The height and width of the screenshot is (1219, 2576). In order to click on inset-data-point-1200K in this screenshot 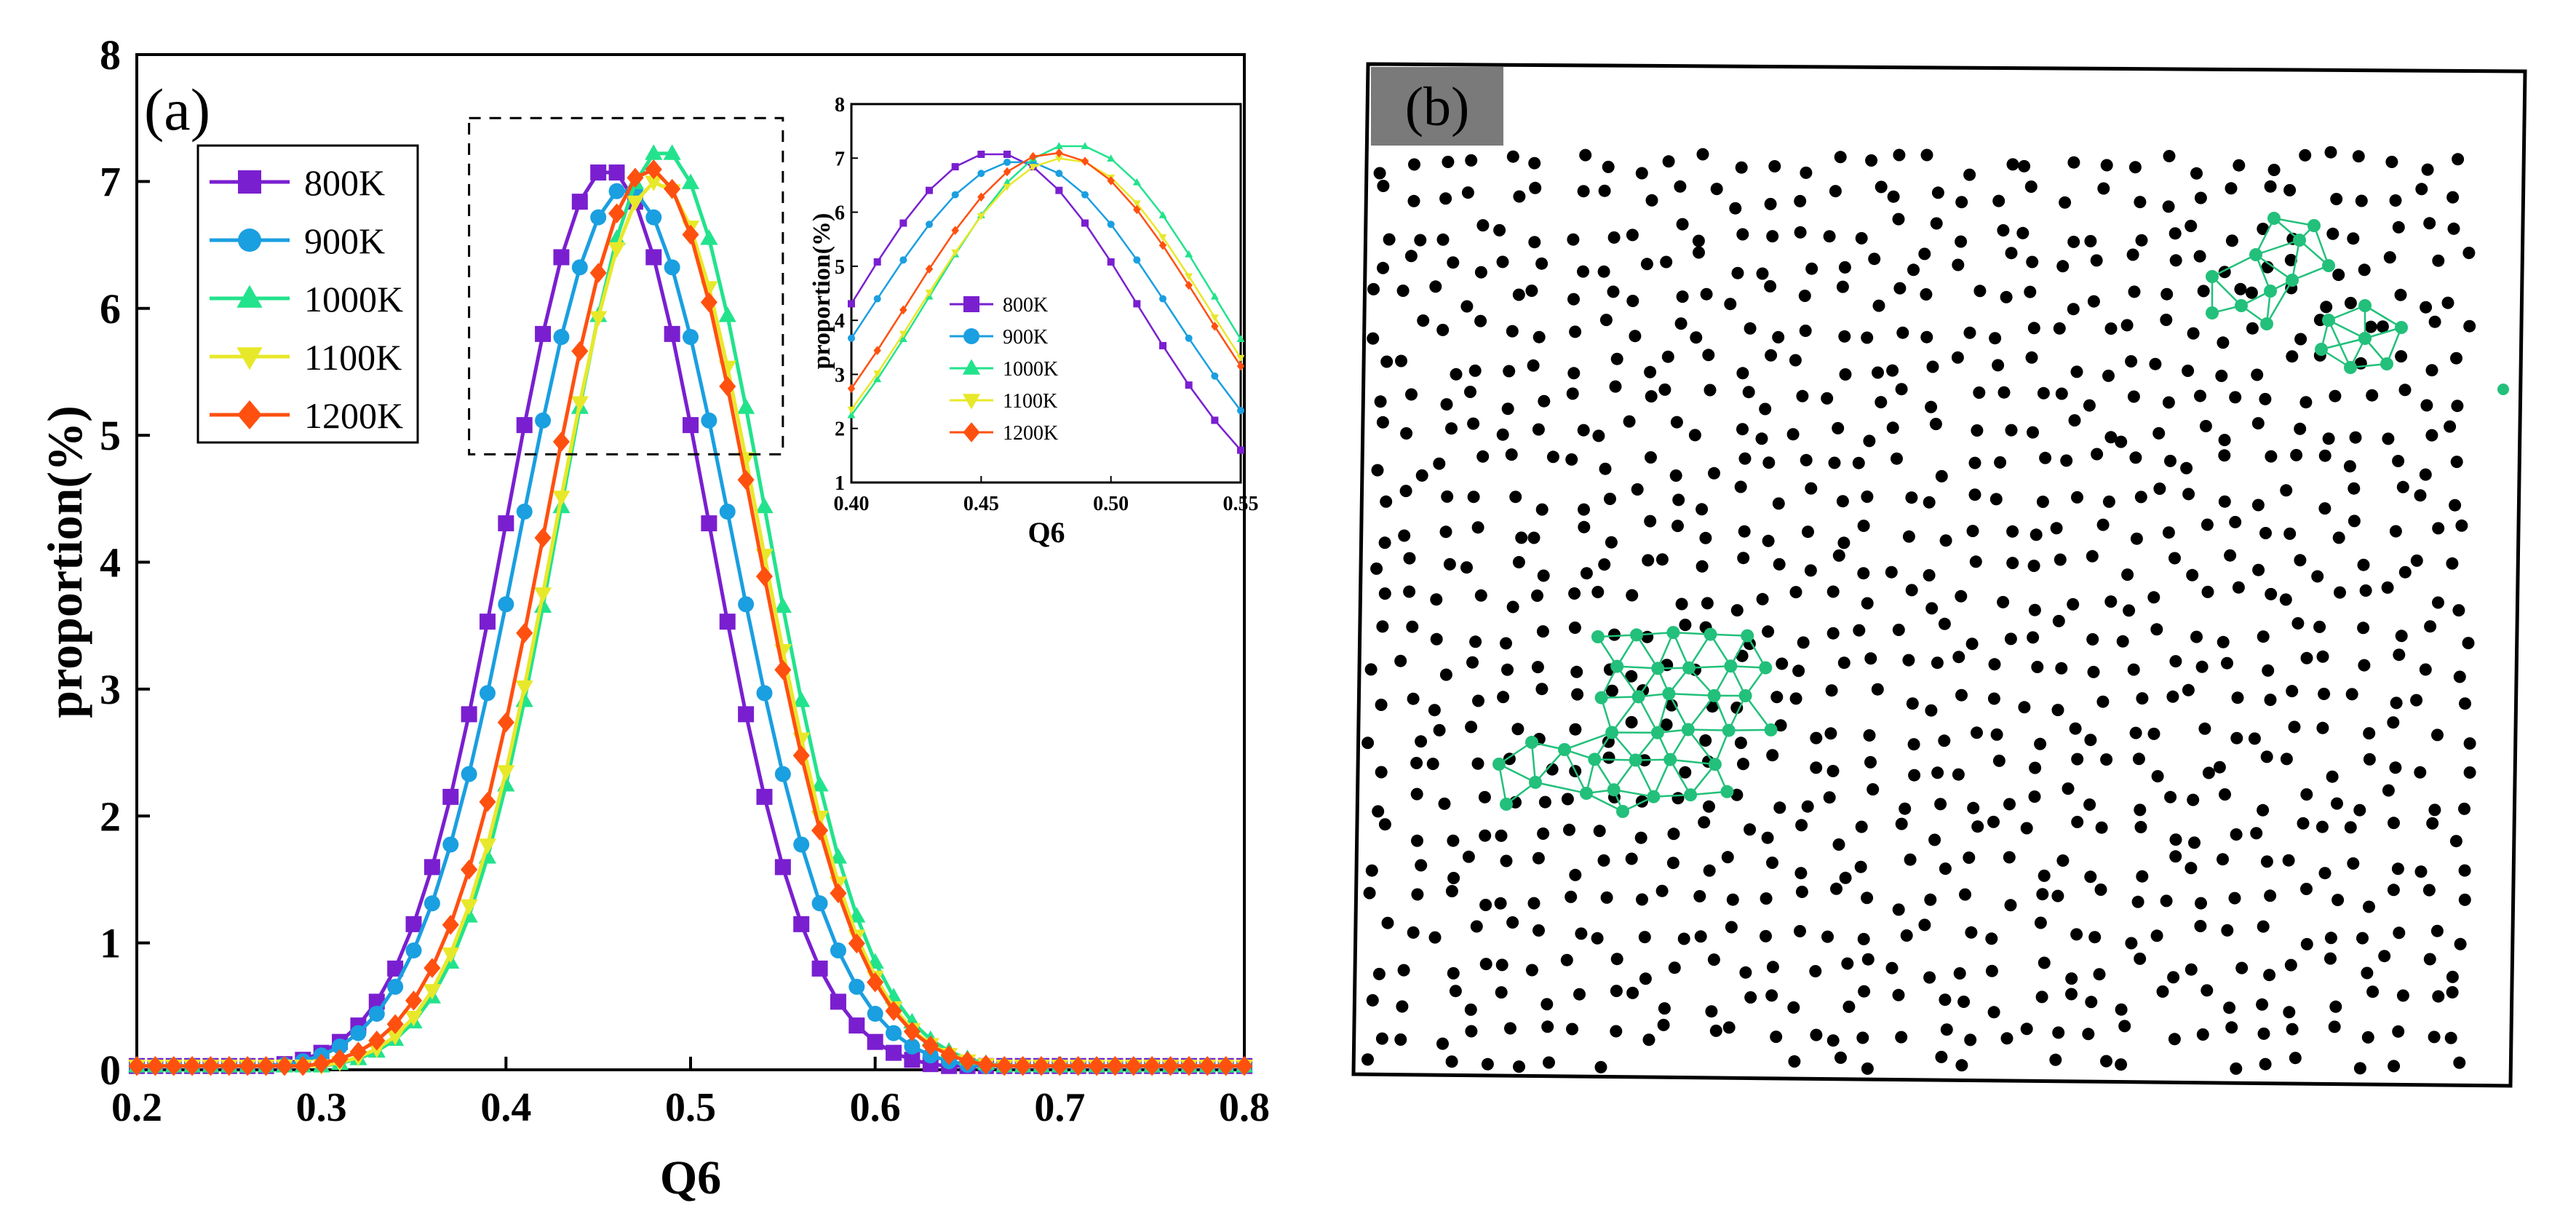, I will do `click(1111, 181)`.